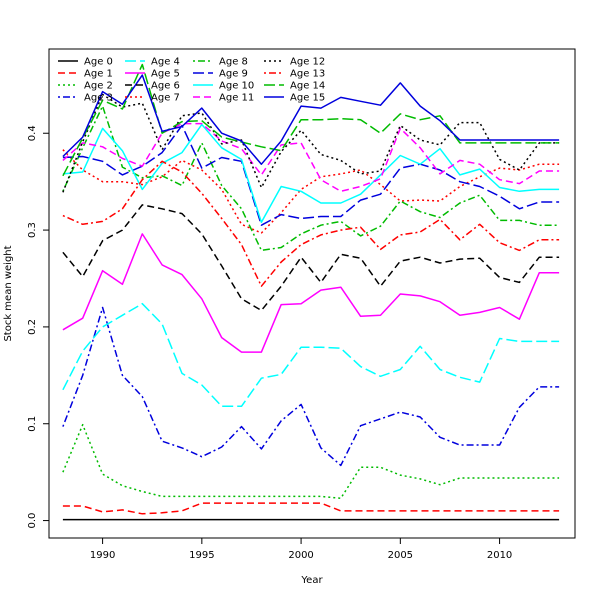 This screenshot has width=600, height=600. I want to click on legend-label: Age 4, so click(165, 62).